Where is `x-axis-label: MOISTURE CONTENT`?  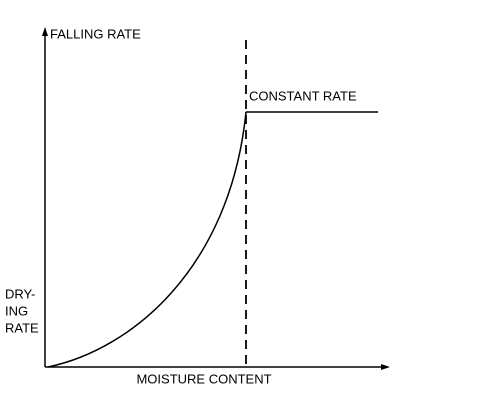 x-axis-label: MOISTURE CONTENT is located at coordinates (203, 378).